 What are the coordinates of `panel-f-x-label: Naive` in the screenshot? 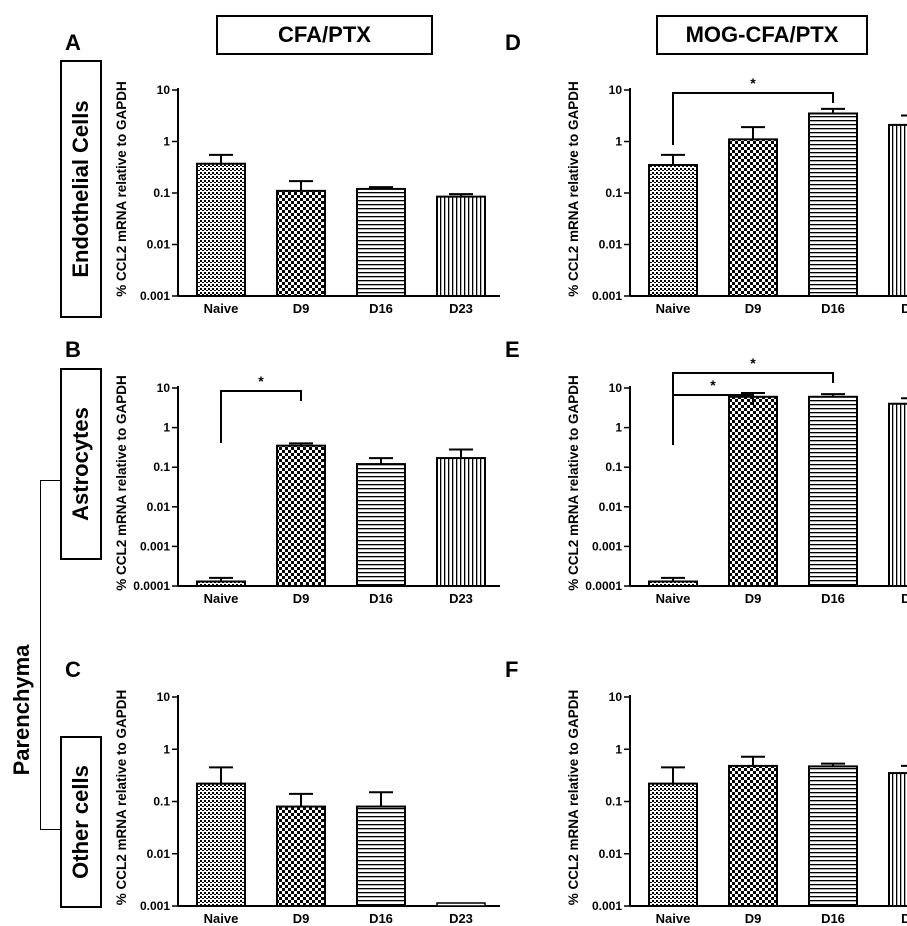 It's located at (673, 918).